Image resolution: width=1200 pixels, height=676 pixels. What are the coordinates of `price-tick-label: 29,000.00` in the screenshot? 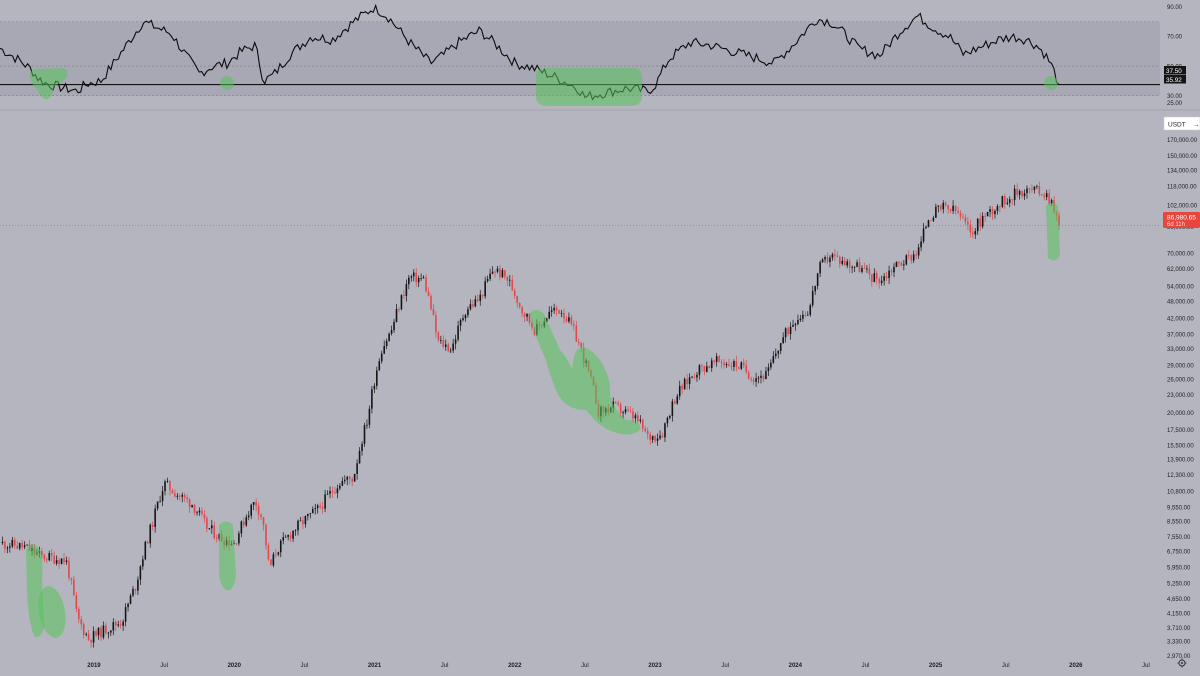 It's located at (1180, 367).